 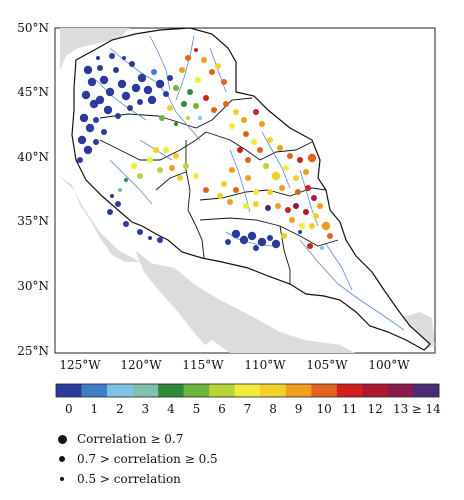 I want to click on legend-item-high: Correlation ≥ 0.7, so click(x=138, y=439).